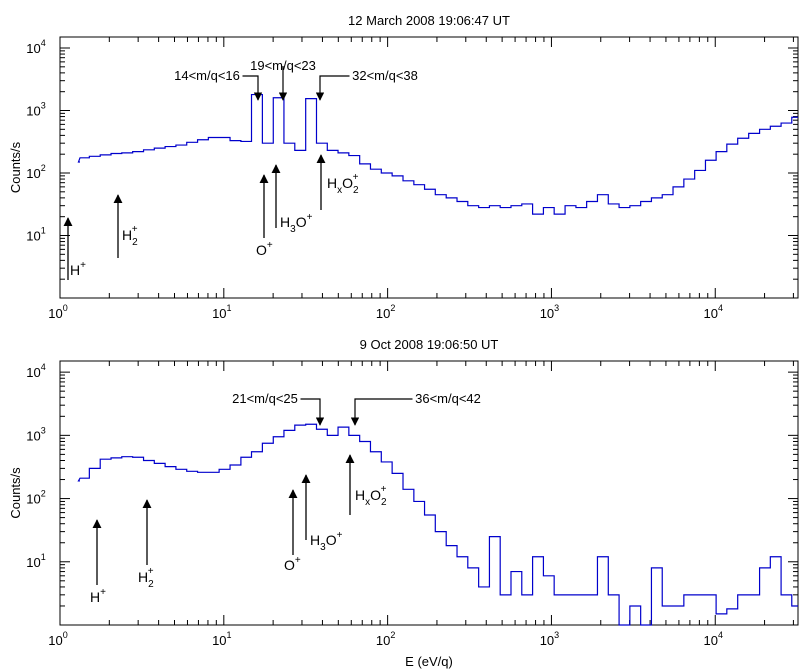 The image size is (803, 671). What do you see at coordinates (207, 75) in the screenshot?
I see `mass-range-label: 14<m/q<16` at bounding box center [207, 75].